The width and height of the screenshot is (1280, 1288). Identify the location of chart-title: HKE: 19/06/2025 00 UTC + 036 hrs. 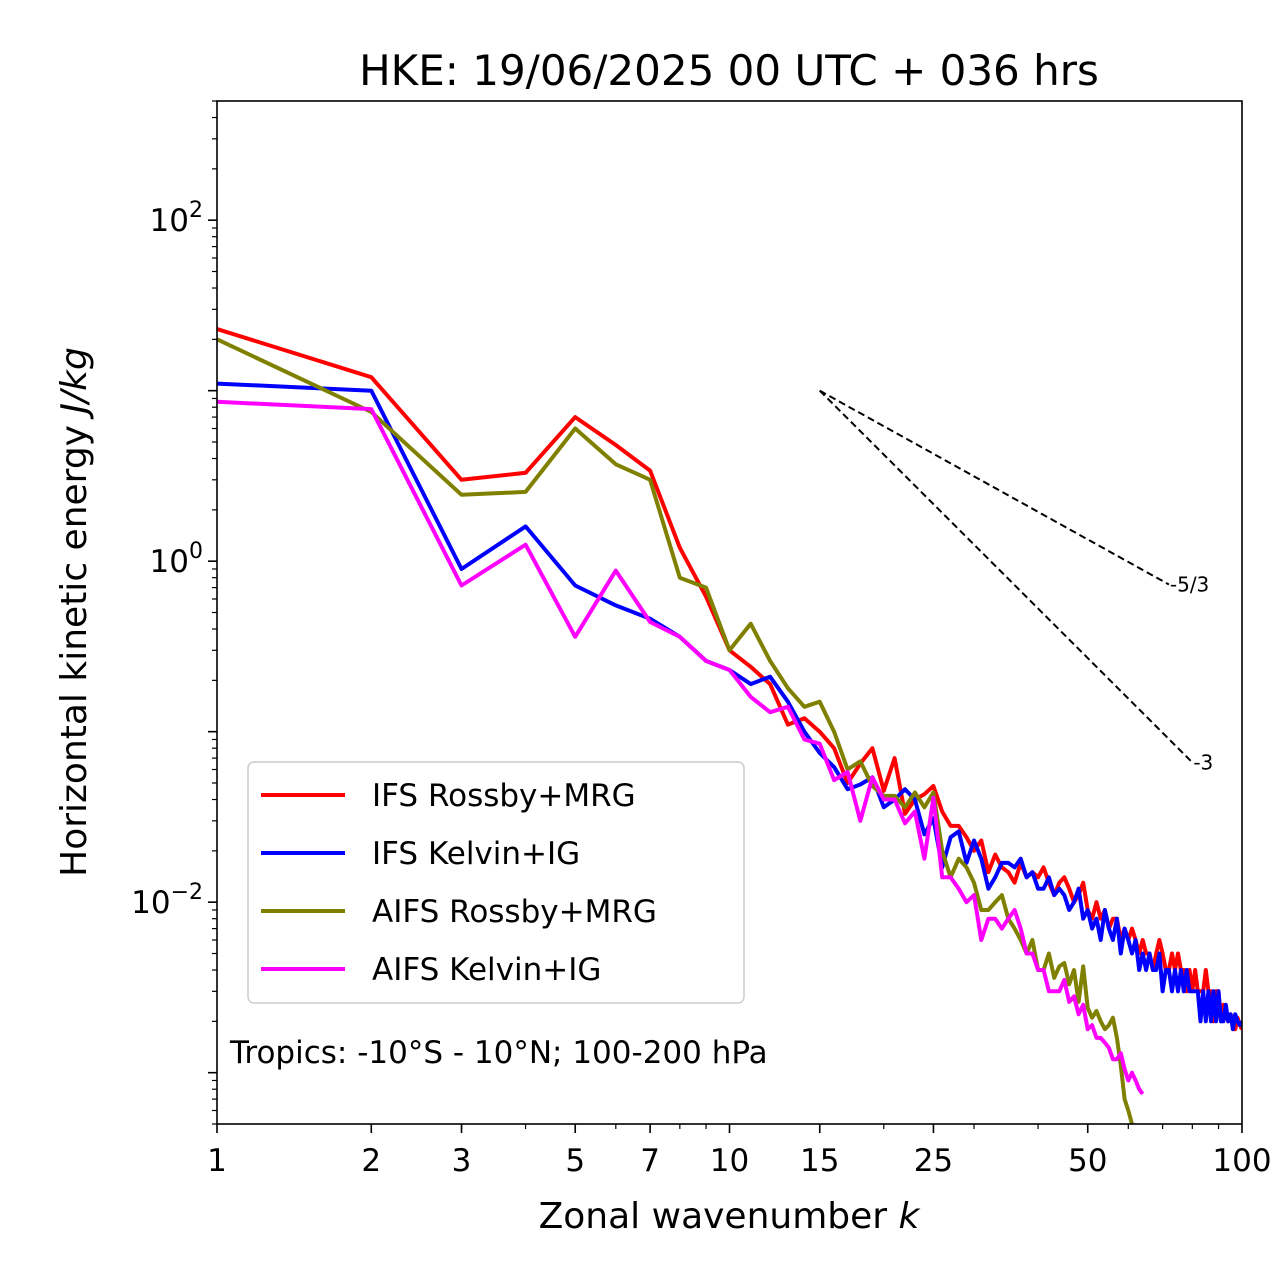
(729, 70).